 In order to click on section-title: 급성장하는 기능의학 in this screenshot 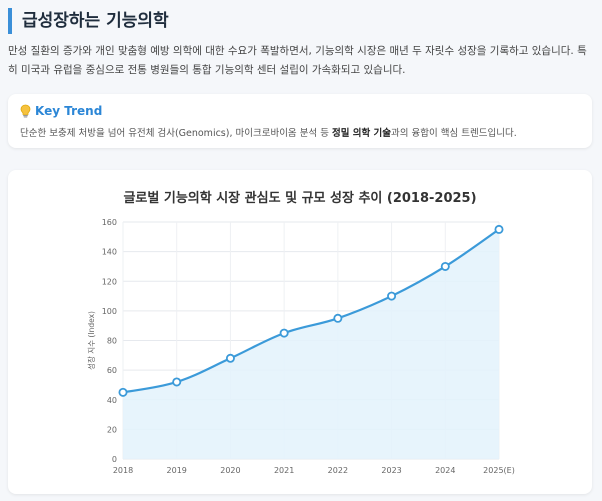, I will do `click(88, 21)`.